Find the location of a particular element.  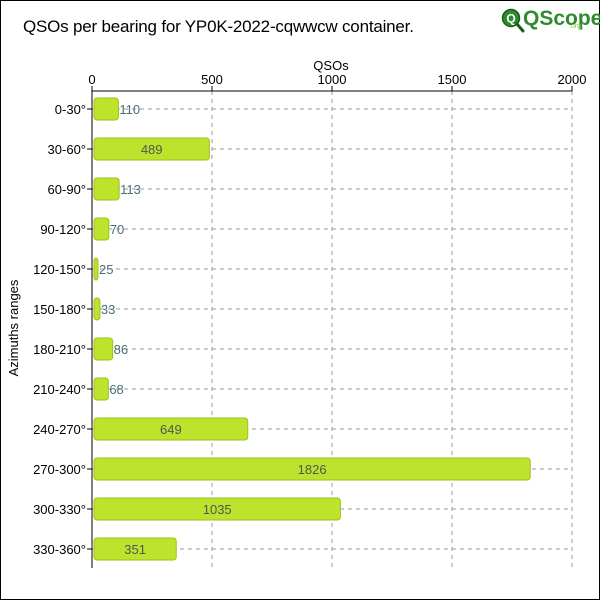

category-label: 240-270° is located at coordinates (59, 429).